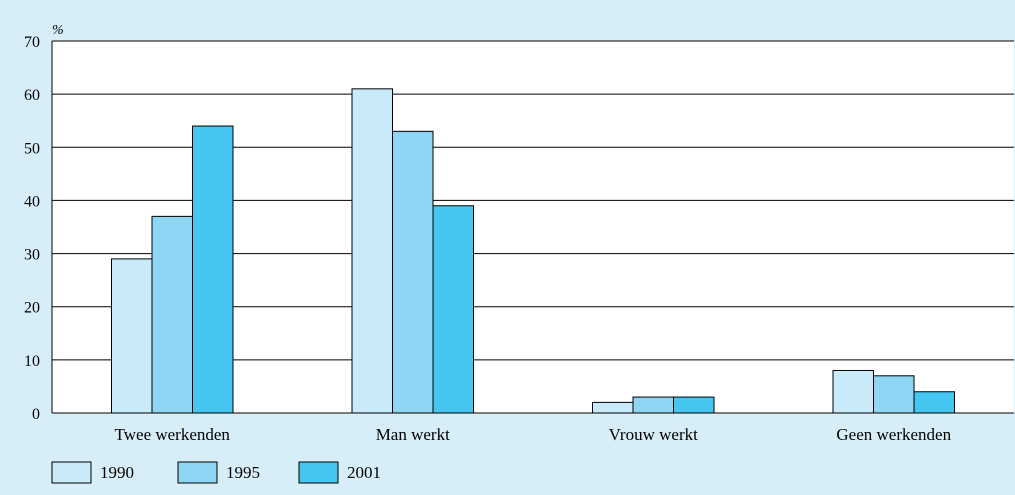 This screenshot has width=1015, height=495. Describe the element at coordinates (413, 434) in the screenshot. I see `category-label: Man werkt` at that location.